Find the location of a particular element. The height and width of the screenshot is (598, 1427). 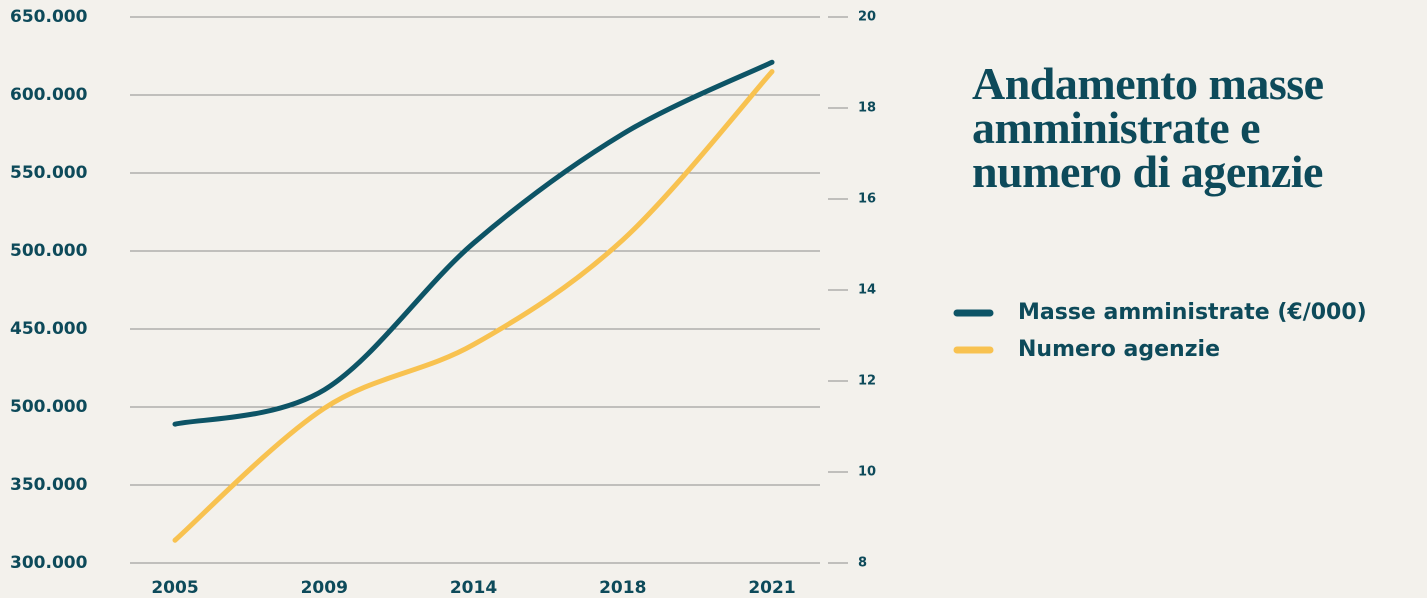

y-tick-label: 350.000 is located at coordinates (49, 485).